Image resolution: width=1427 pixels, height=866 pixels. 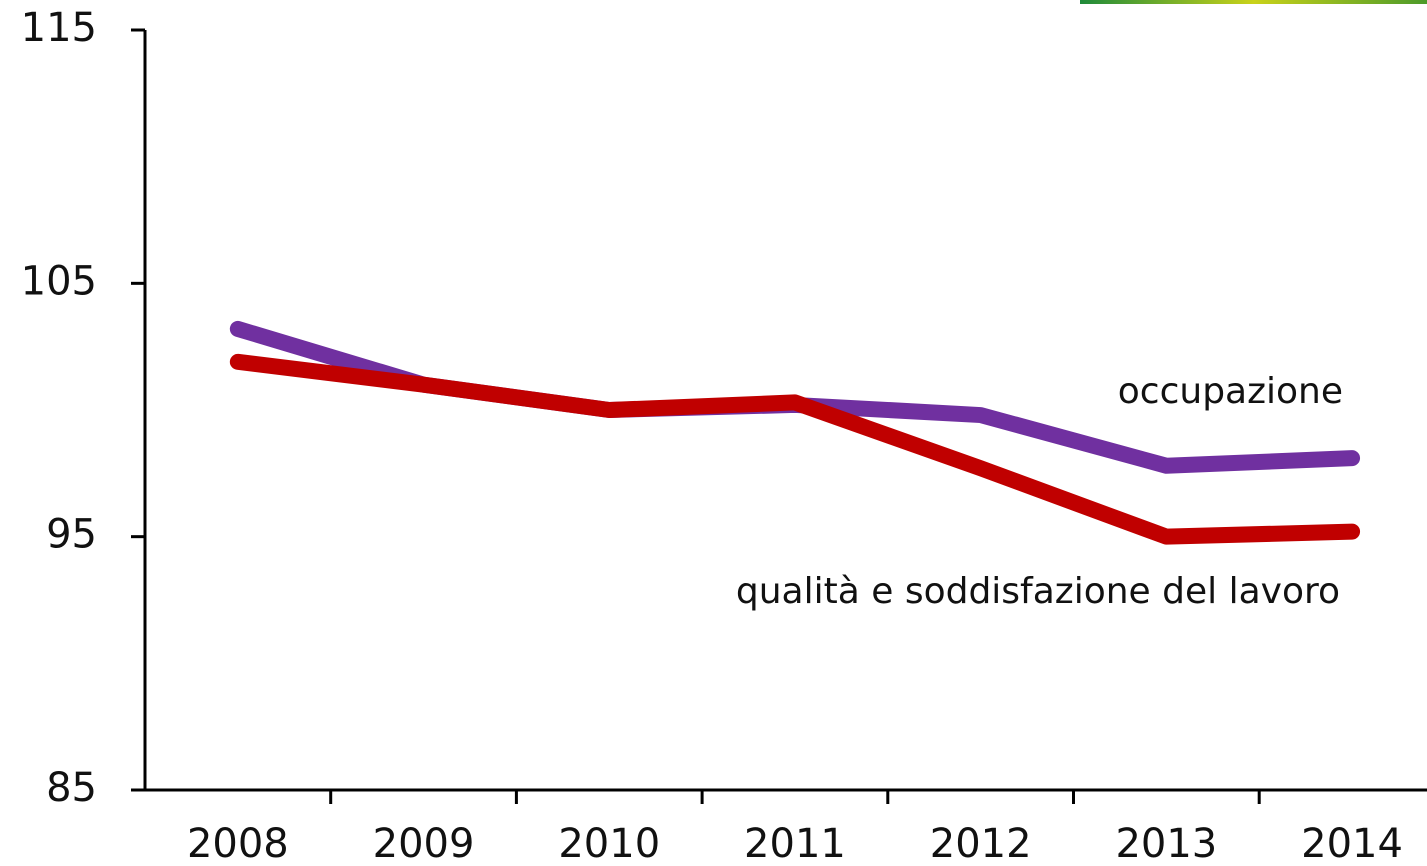 What do you see at coordinates (71, 788) in the screenshot?
I see `y-tick-label: 85` at bounding box center [71, 788].